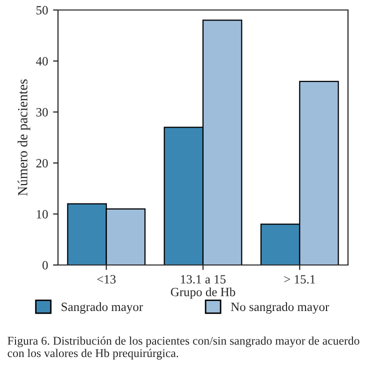  What do you see at coordinates (102, 308) in the screenshot?
I see `legend-label: Sangrado mayor` at bounding box center [102, 308].